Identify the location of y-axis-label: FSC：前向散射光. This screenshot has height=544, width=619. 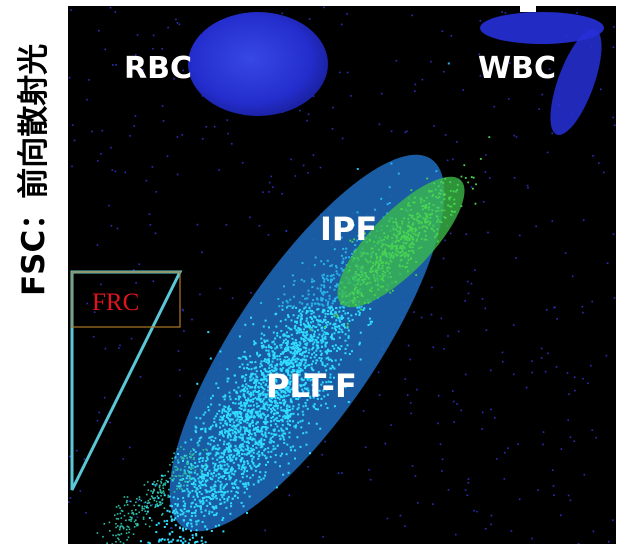
(34, 170).